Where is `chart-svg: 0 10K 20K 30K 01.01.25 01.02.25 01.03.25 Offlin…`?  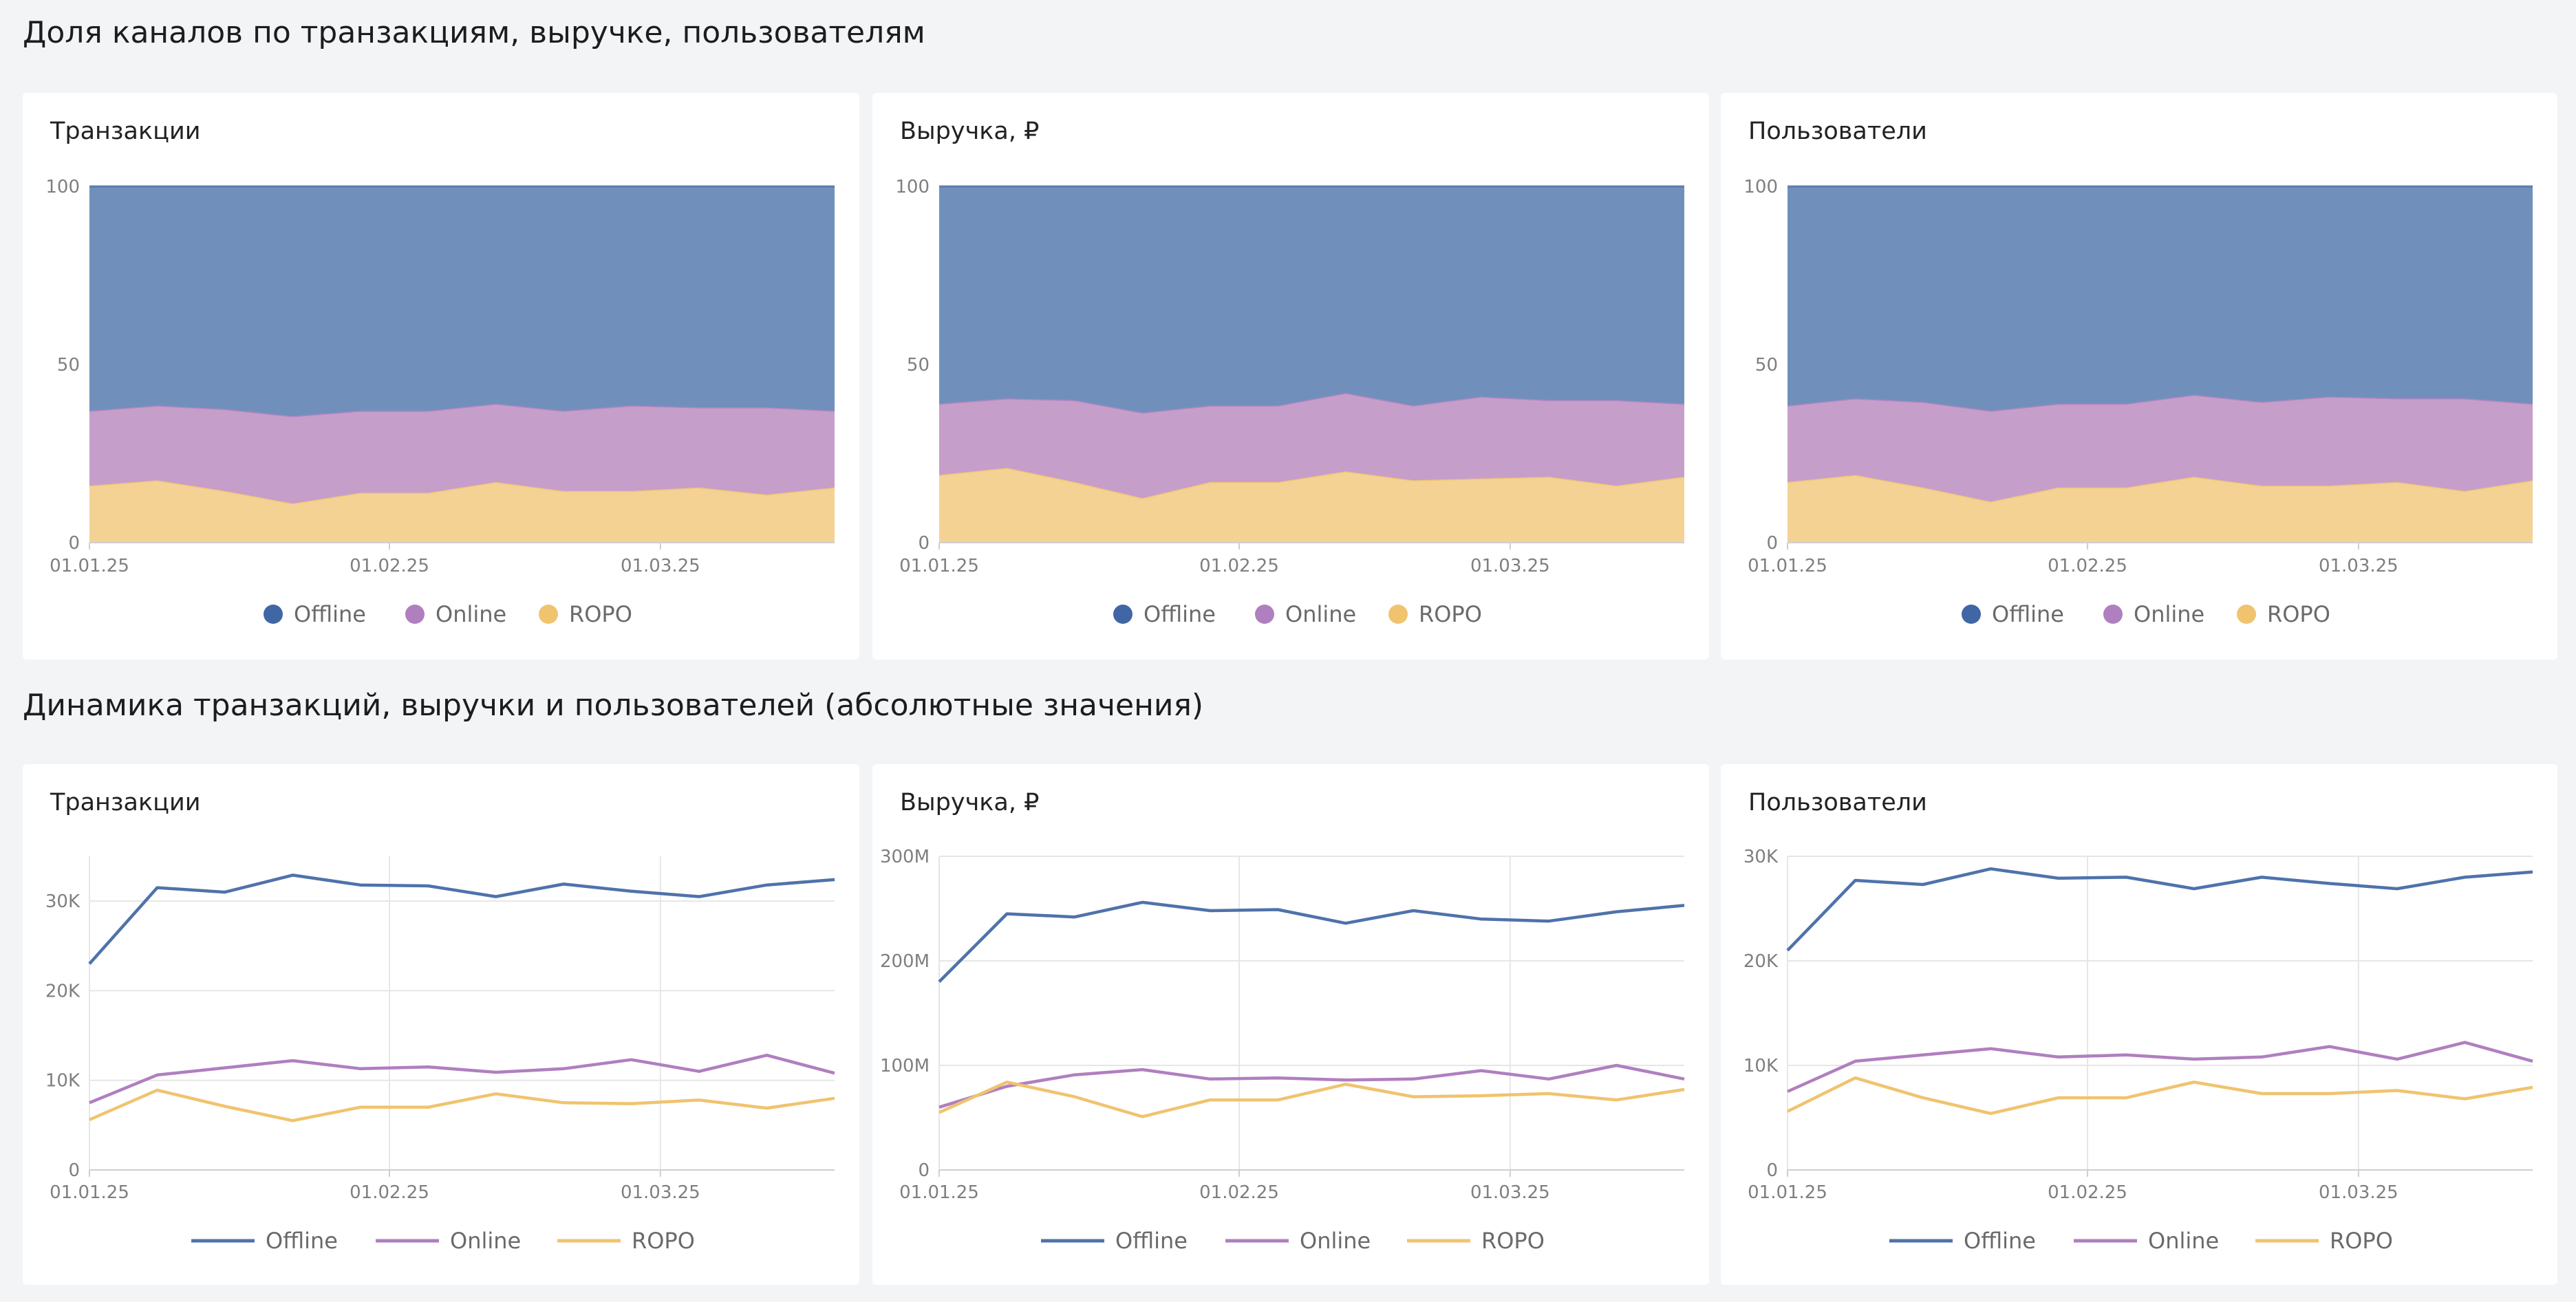
chart-svg: 0 10K 20K 30K 01.01.25 01.02.25 01.03.25 Offlin… is located at coordinates (2138, 1050).